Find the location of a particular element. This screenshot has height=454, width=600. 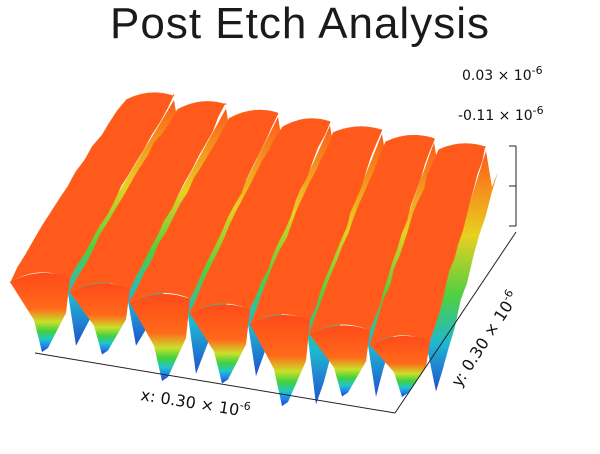

z-max-label: 0.03 × 10⁻⁶ is located at coordinates (502, 74).